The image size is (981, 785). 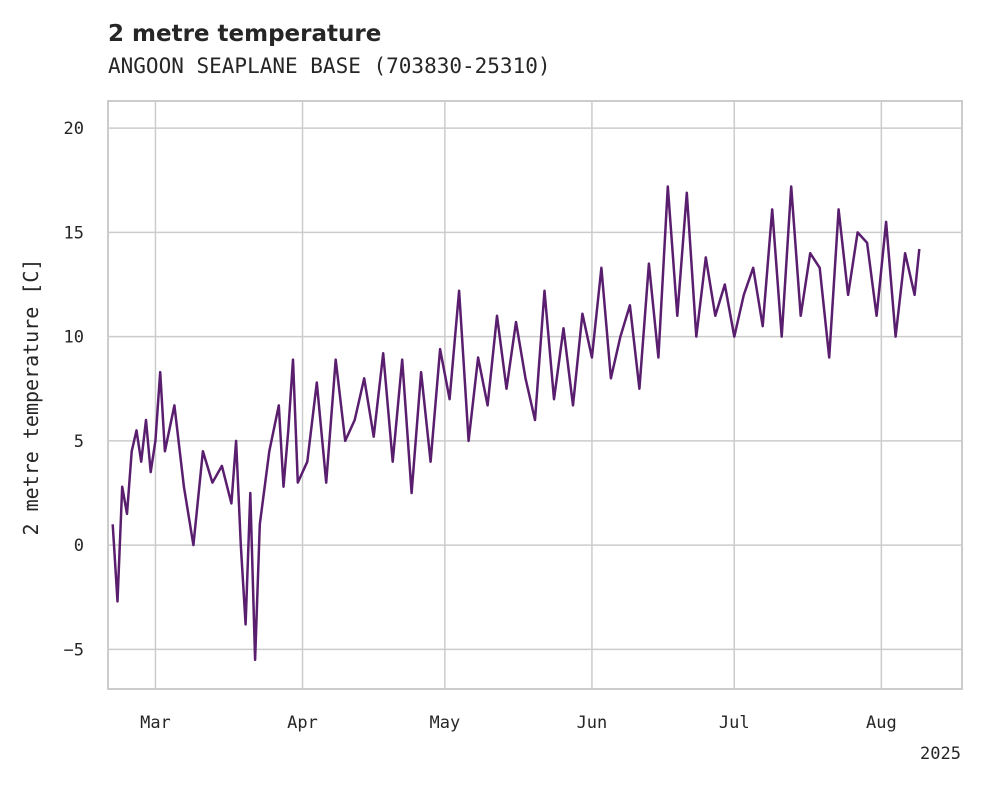 I want to click on y-tick-label: 10, so click(x=74, y=338).